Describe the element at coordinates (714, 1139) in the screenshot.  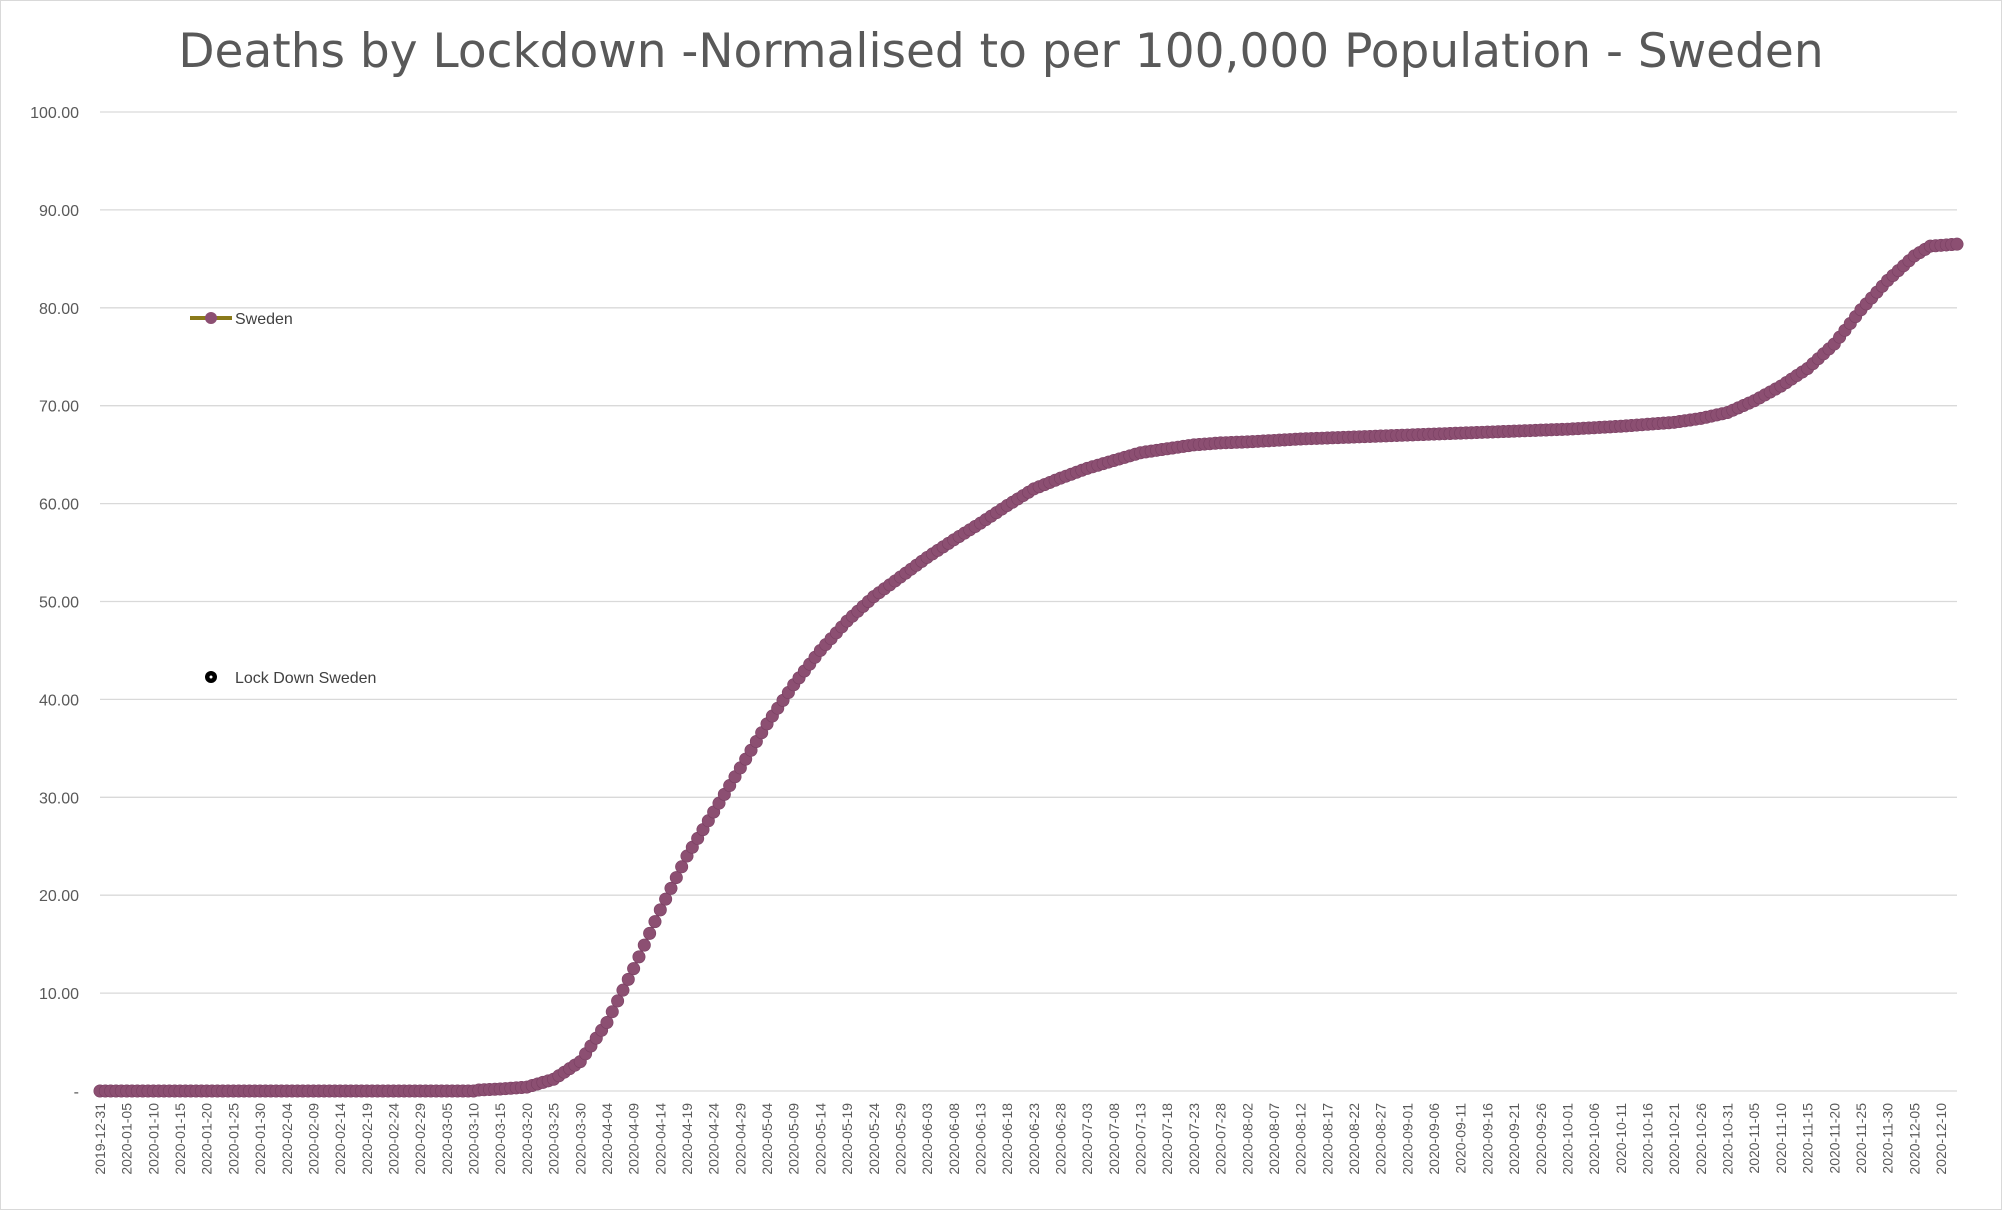
I see `x-tick-label: 2020-04-24` at that location.